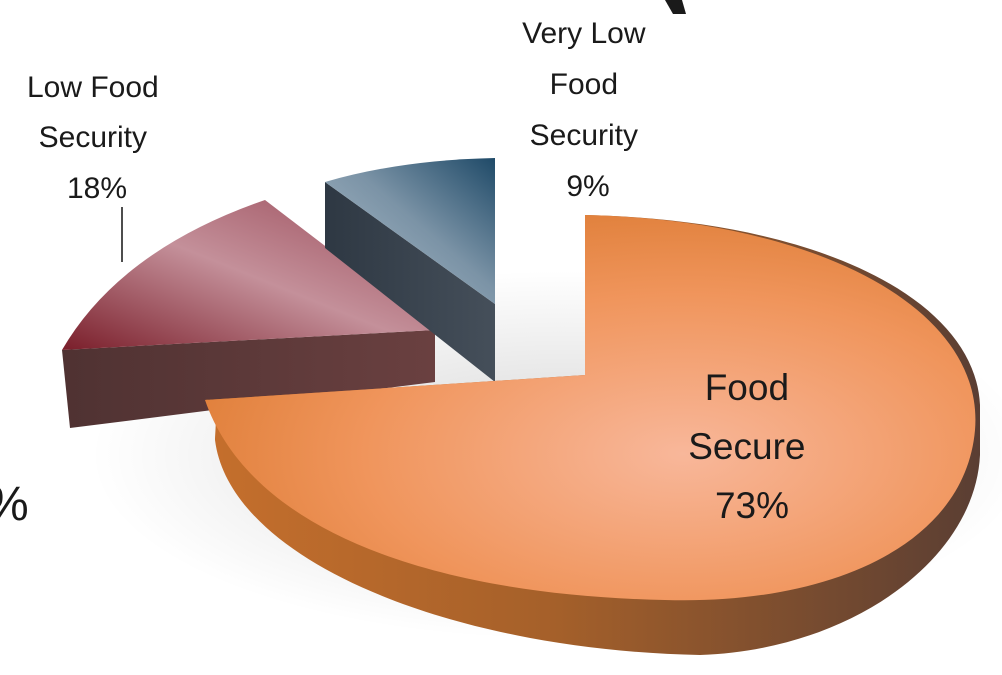 This screenshot has height=675, width=1002. I want to click on slice-side-low-food-security, so click(248, 379).